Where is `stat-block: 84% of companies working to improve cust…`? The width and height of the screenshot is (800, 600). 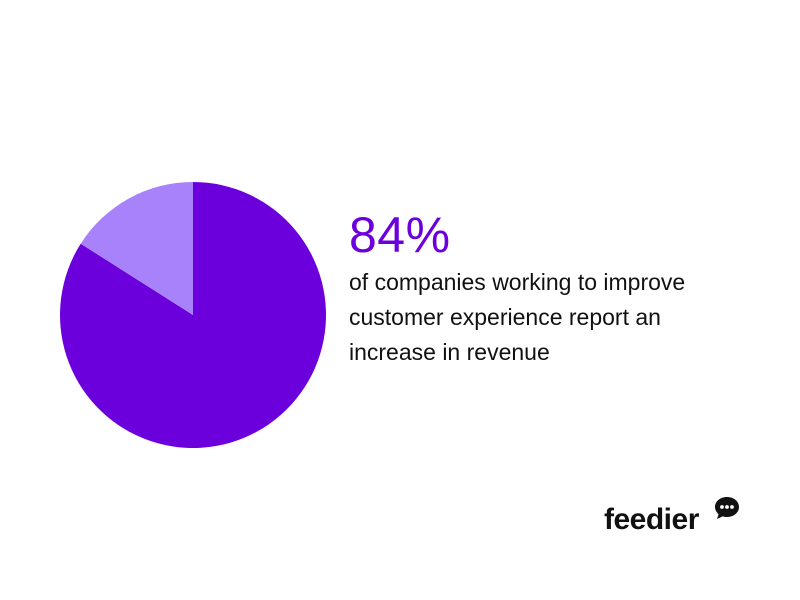
stat-block: 84% of companies working to improve cust… is located at coordinates (564, 287).